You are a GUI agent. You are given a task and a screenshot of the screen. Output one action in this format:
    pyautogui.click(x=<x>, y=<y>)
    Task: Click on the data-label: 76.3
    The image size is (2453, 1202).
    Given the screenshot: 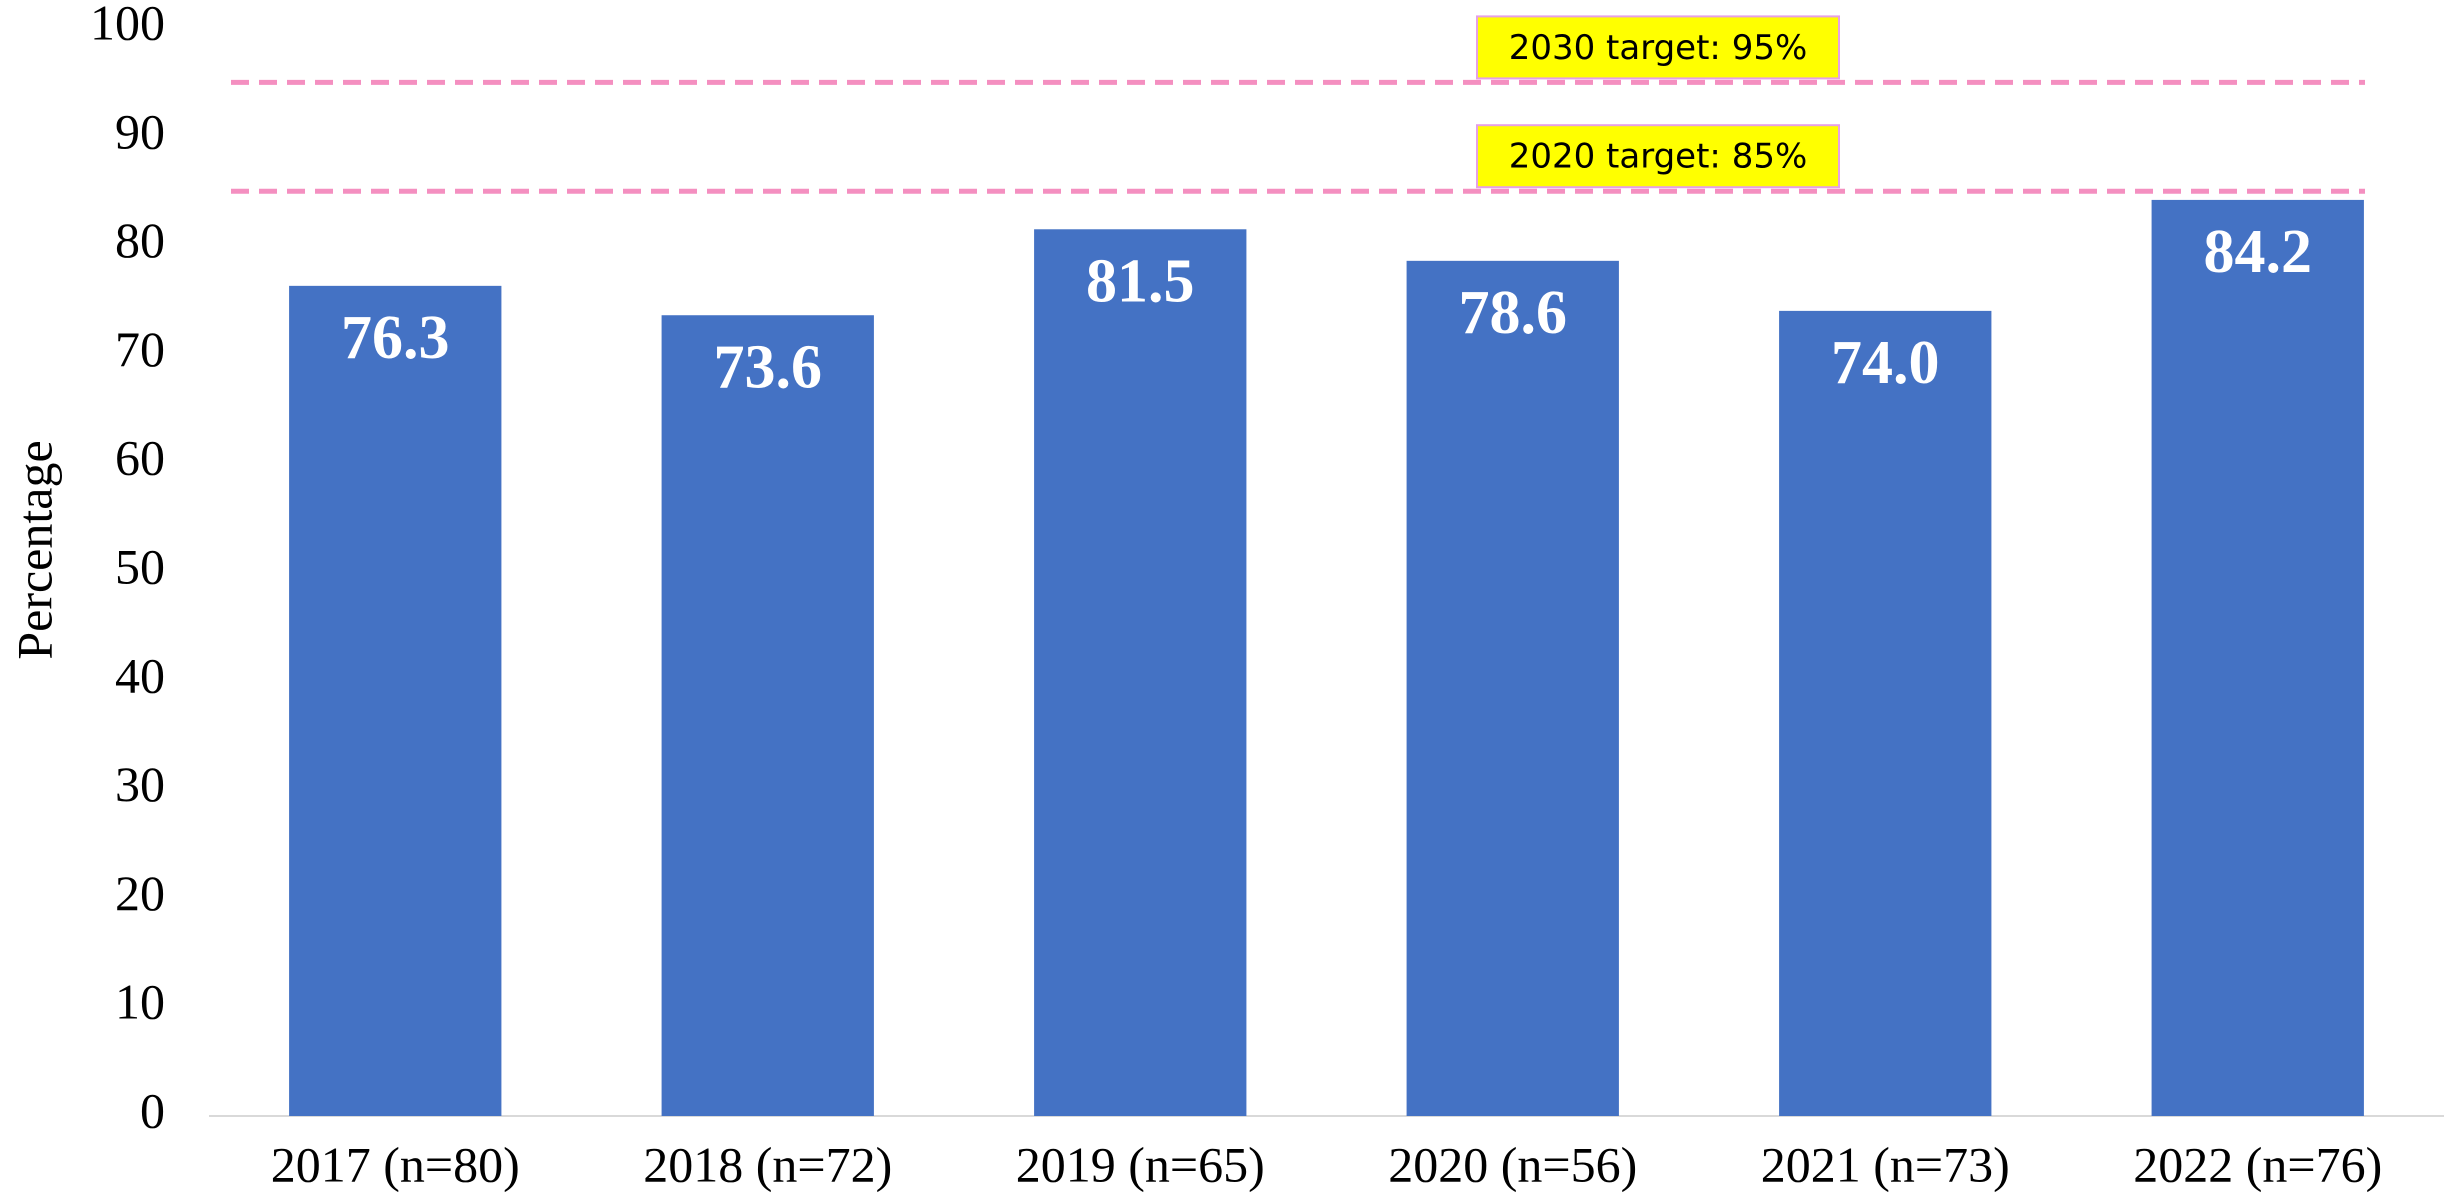 What is the action you would take?
    pyautogui.click(x=395, y=338)
    